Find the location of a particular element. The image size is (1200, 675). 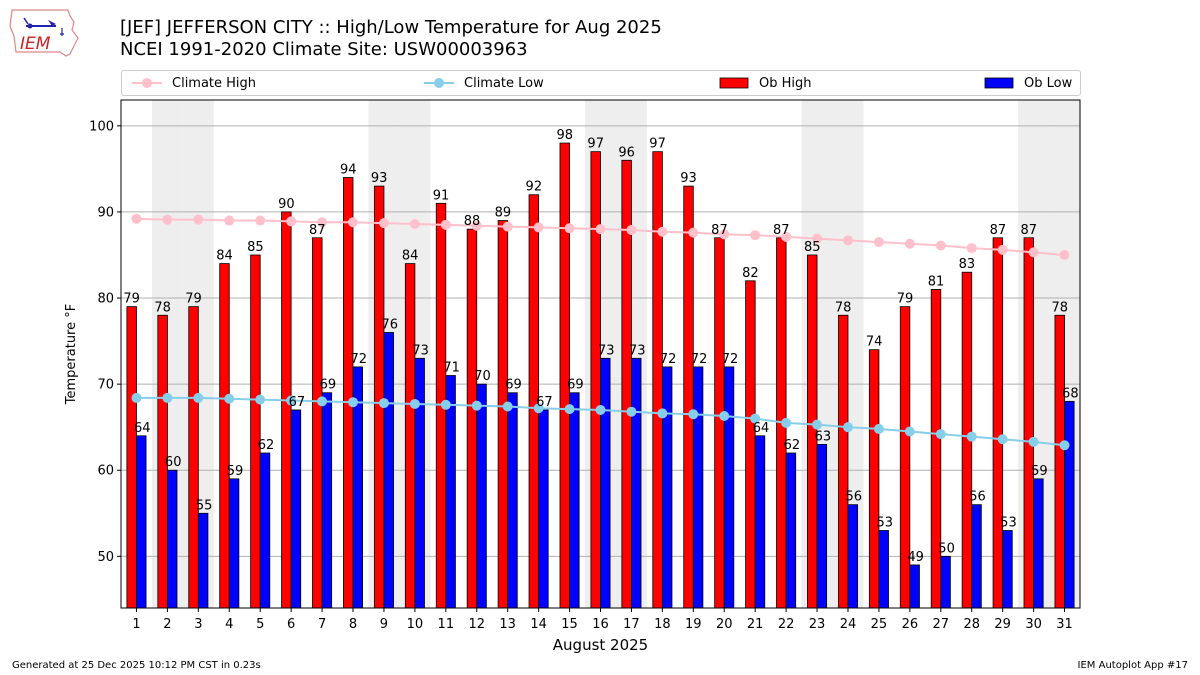

x-tick-label: 31 is located at coordinates (1064, 624).